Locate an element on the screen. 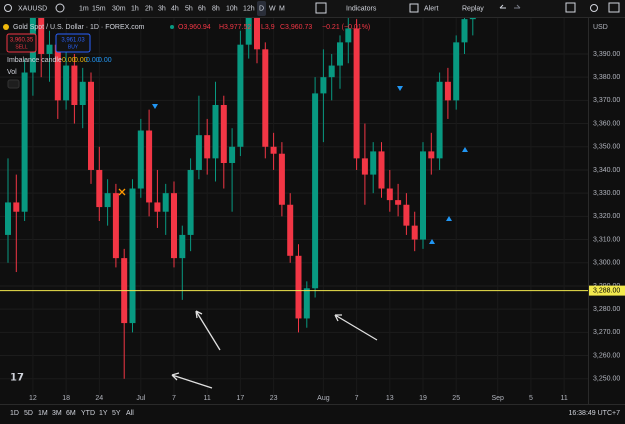  x-tick-label: 17 is located at coordinates (241, 398).